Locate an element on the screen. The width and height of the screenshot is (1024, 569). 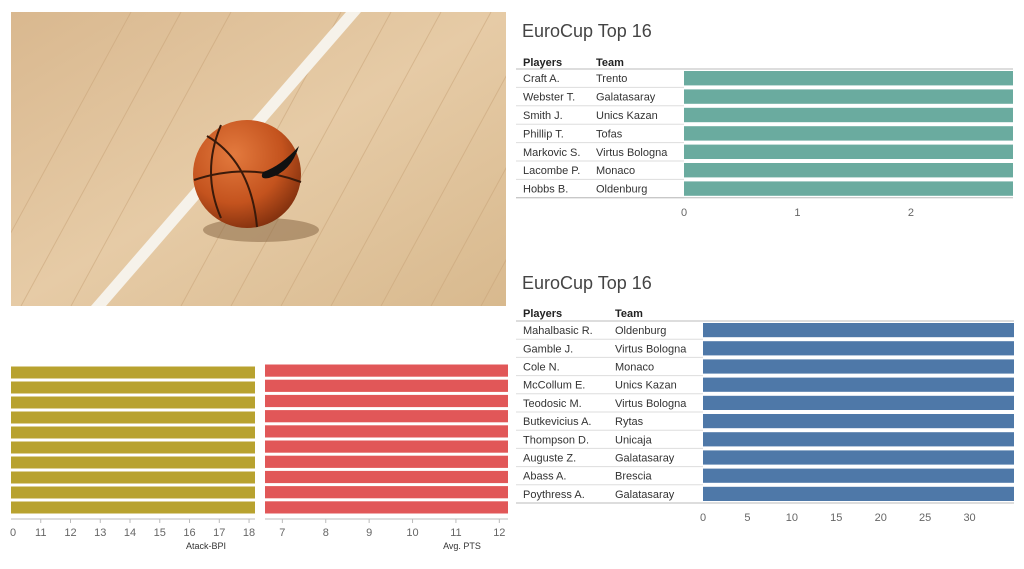
tick-label: 18 is located at coordinates (249, 533).